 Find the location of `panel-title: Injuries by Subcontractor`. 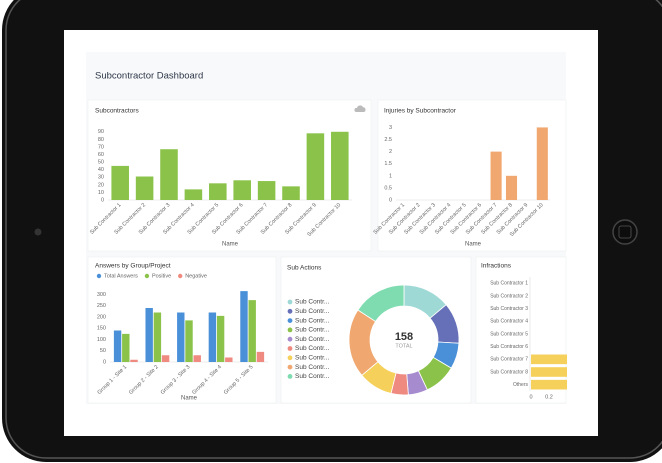

panel-title: Injuries by Subcontractor is located at coordinates (420, 111).